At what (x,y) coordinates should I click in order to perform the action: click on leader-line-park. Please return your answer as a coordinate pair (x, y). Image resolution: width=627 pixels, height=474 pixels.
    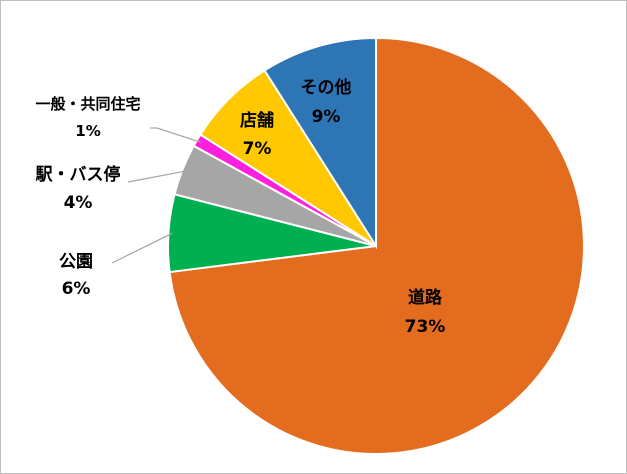
    Looking at the image, I should click on (142, 248).